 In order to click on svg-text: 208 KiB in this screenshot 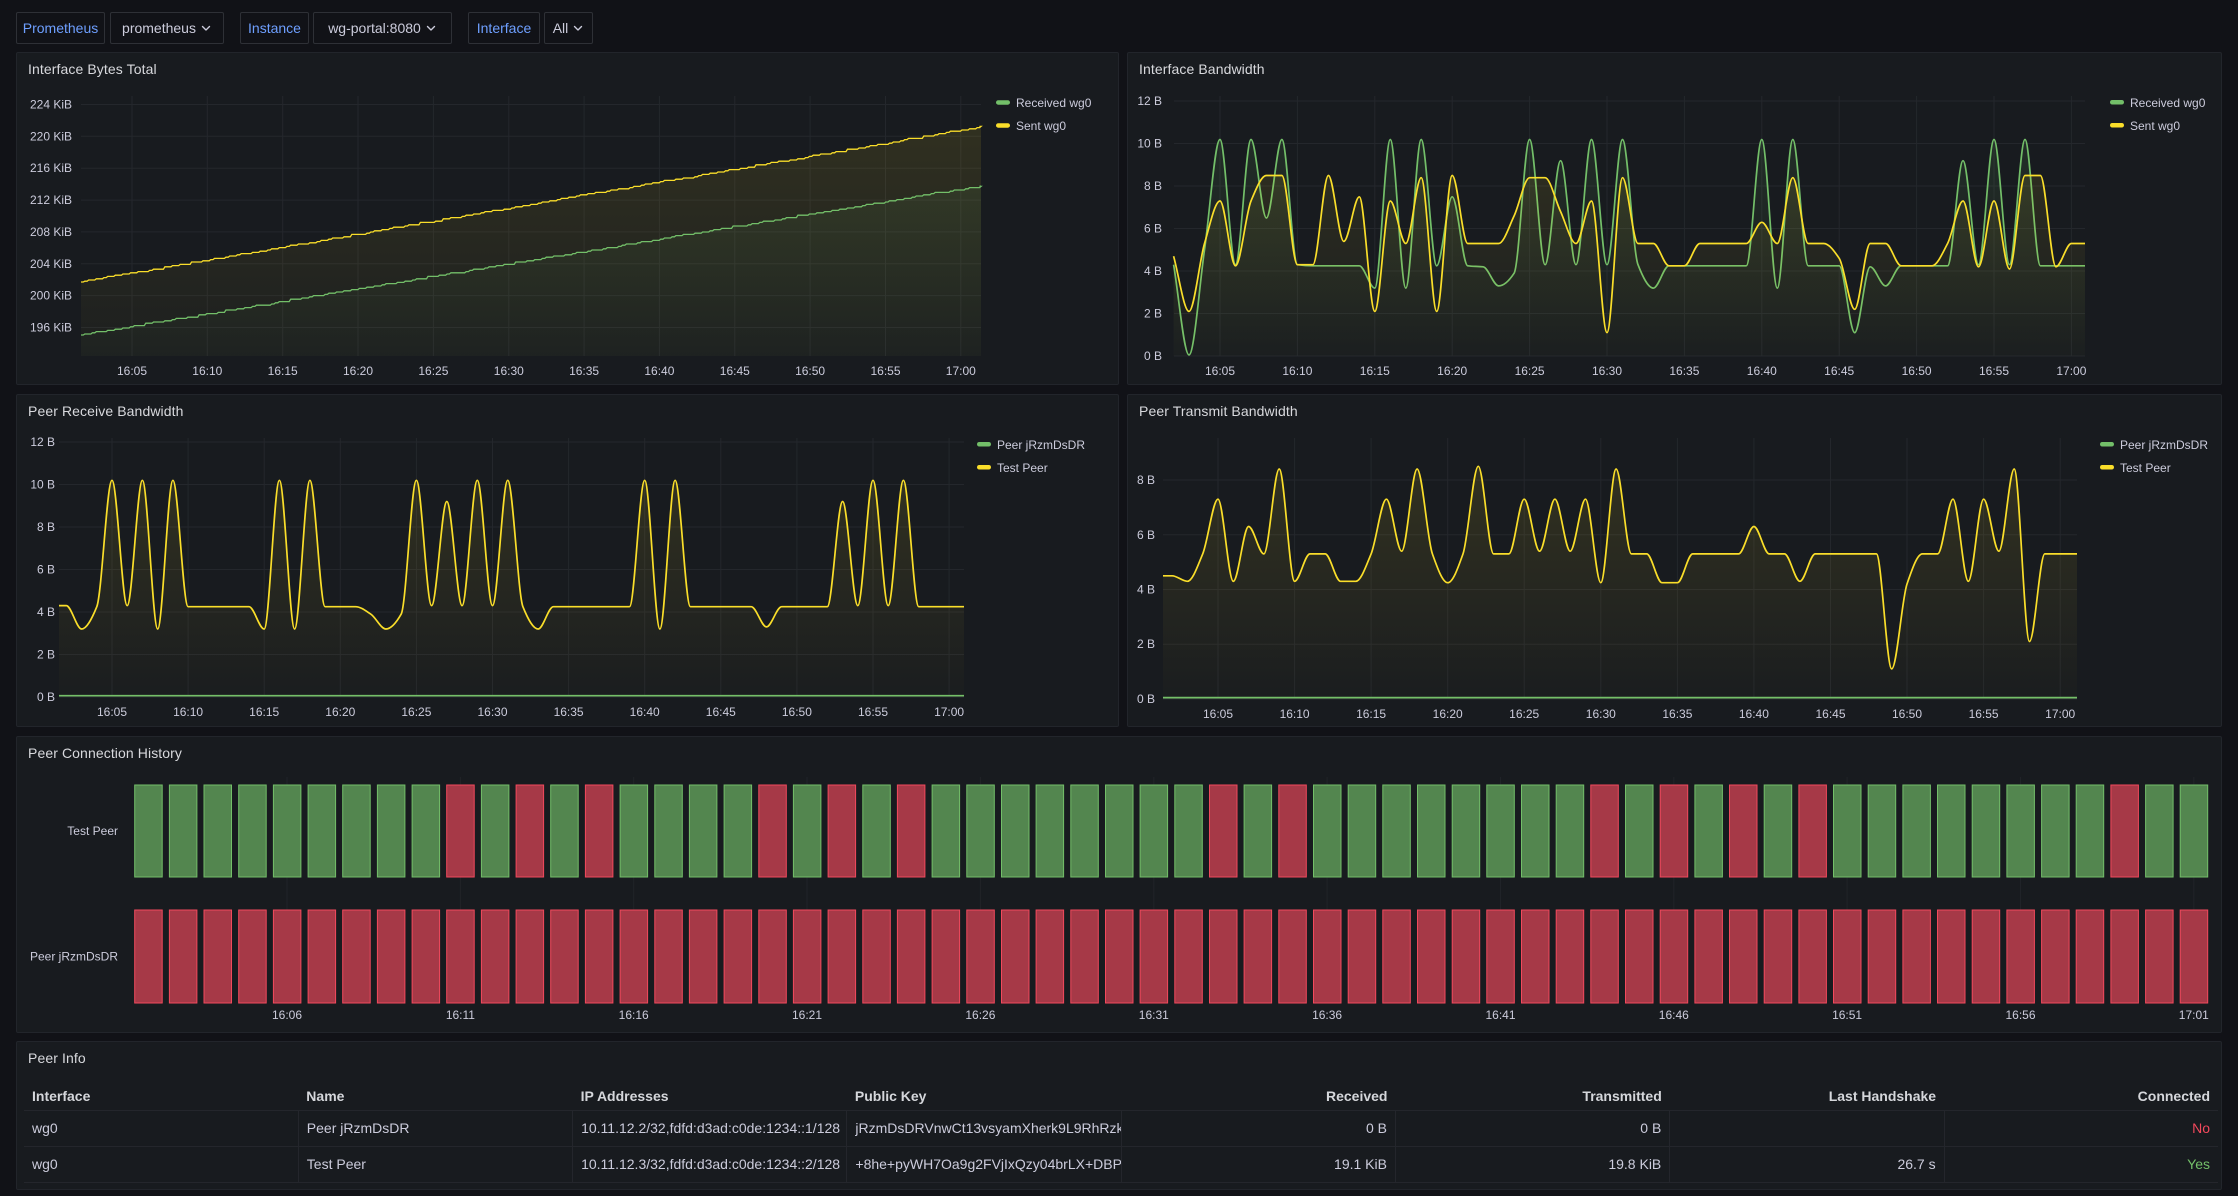, I will do `click(51, 232)`.